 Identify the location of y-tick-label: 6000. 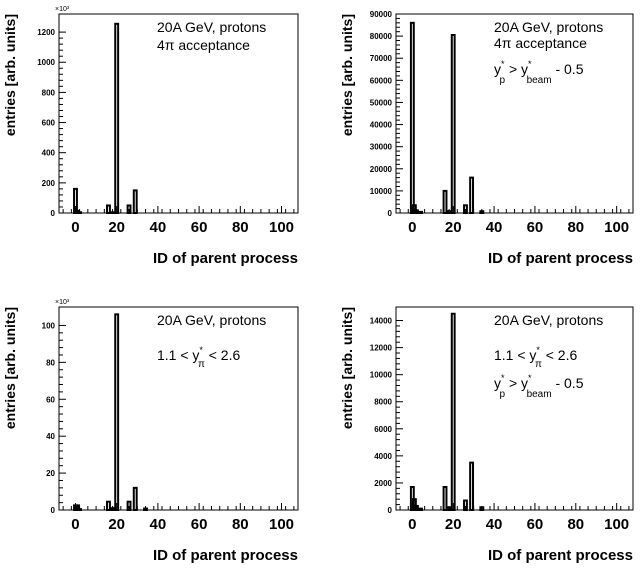
(383, 429).